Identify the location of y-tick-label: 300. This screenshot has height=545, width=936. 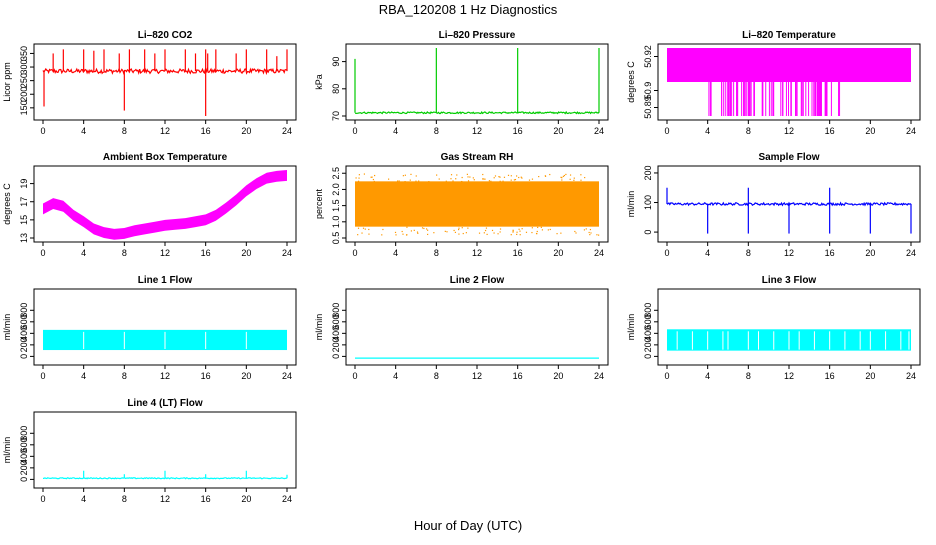
(24, 67).